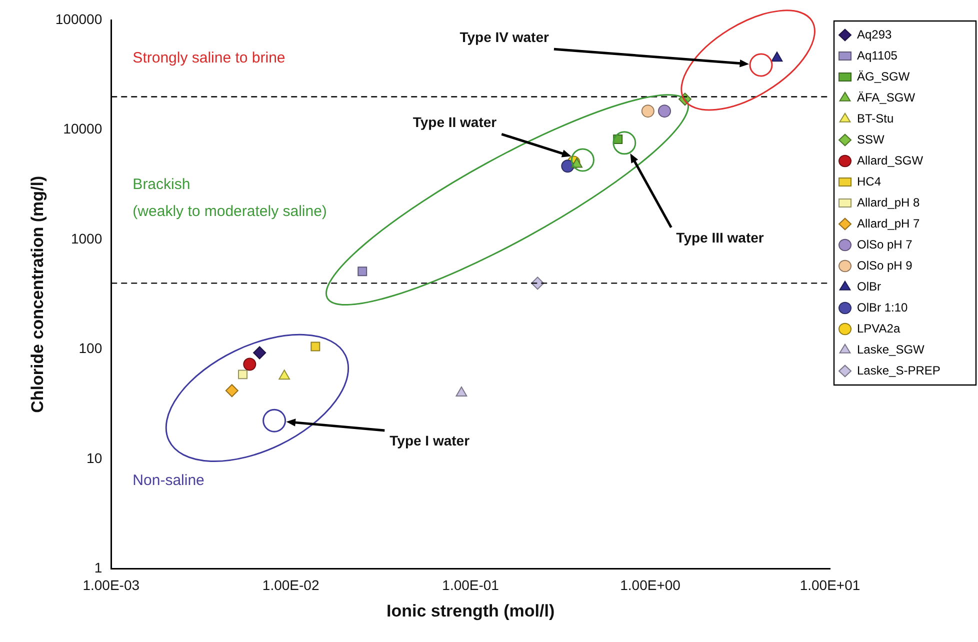 This screenshot has height=642, width=978. Describe the element at coordinates (875, 118) in the screenshot. I see `legend-label: BT-Stu` at that location.